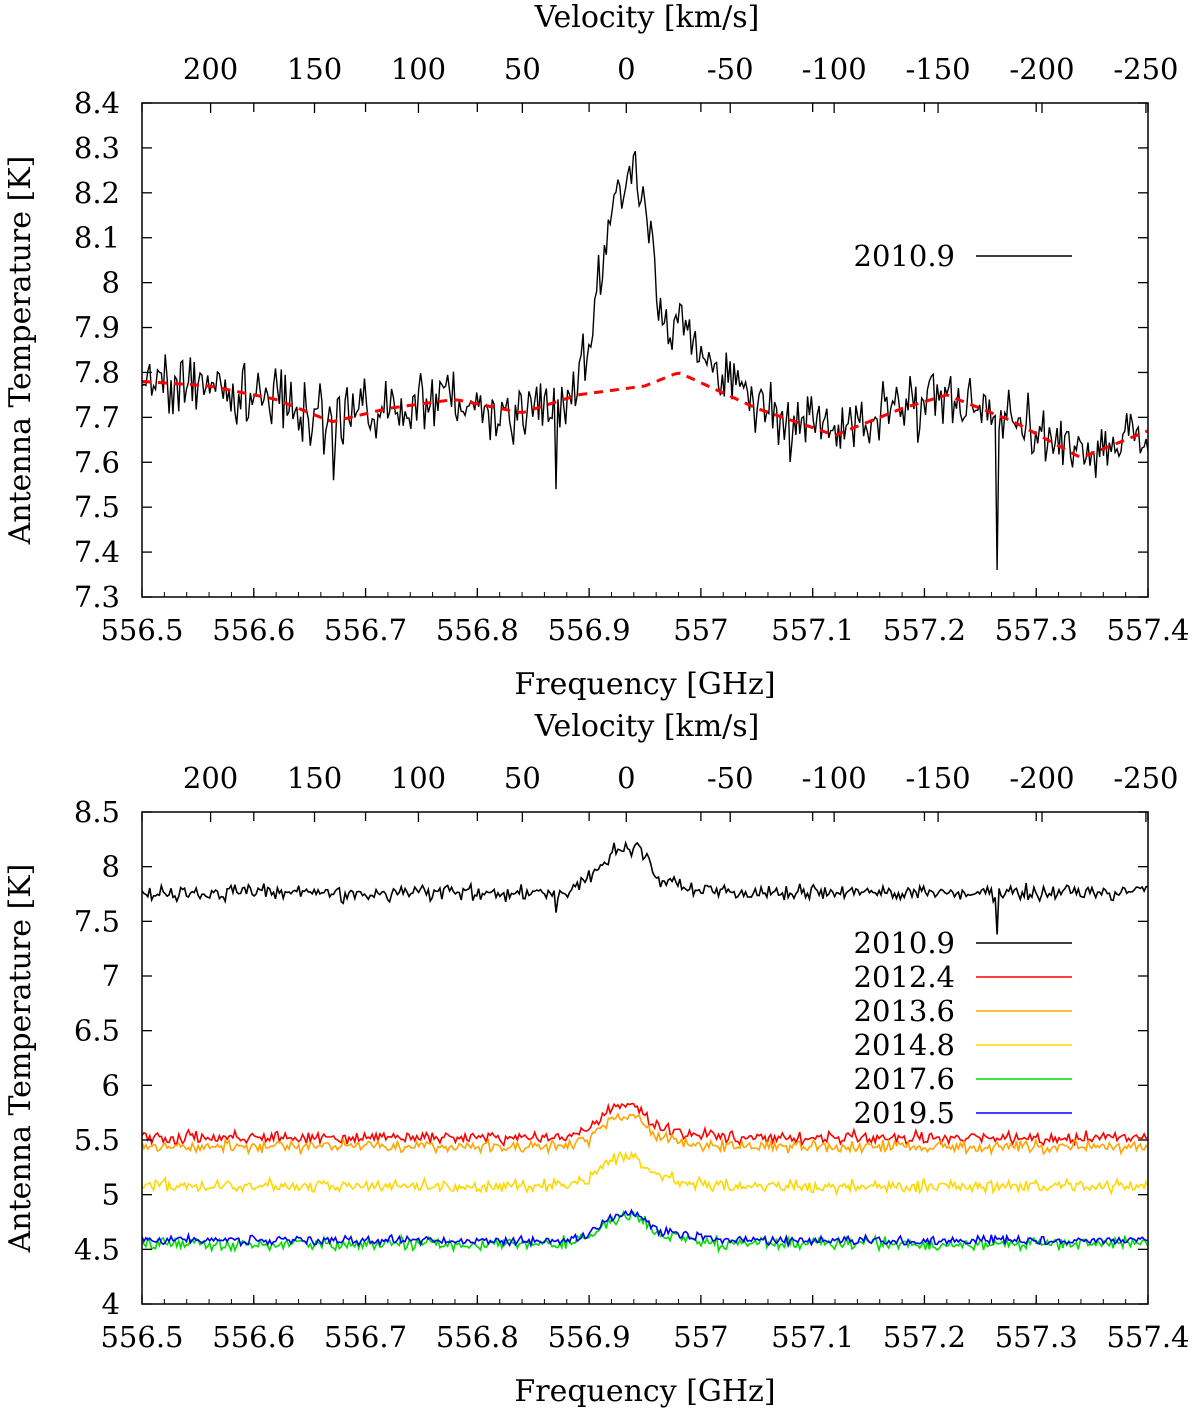  I want to click on series-line-2017.6, so click(645, 1231).